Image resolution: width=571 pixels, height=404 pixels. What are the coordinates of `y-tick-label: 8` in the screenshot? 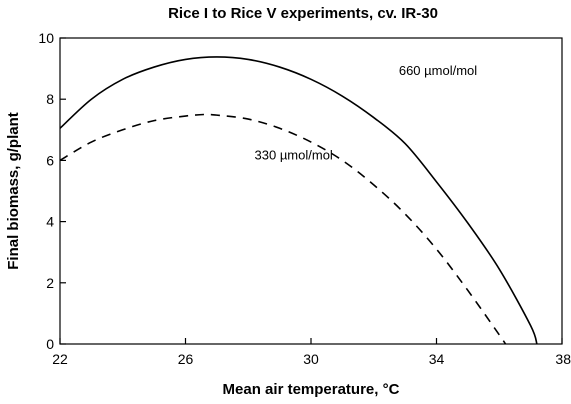 It's located at (50, 99).